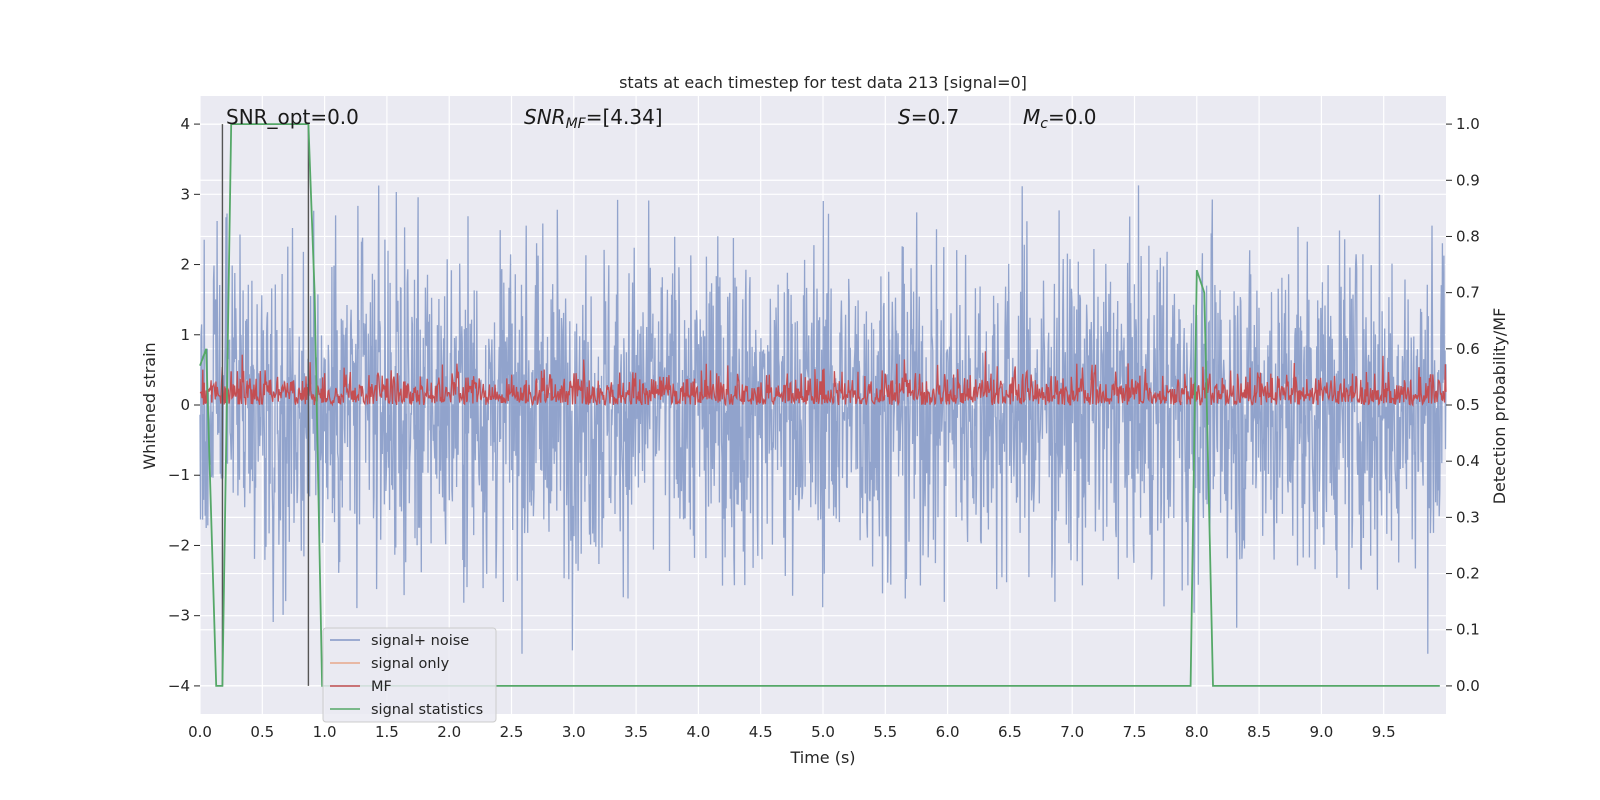 The height and width of the screenshot is (800, 1600). What do you see at coordinates (325, 732) in the screenshot?
I see `x-tick-label: 1.0` at bounding box center [325, 732].